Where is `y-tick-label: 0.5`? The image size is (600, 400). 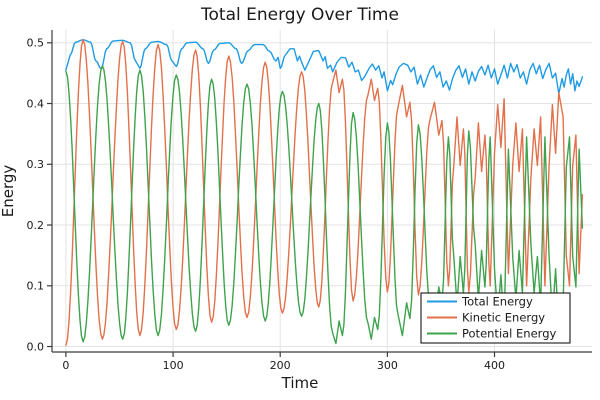 y-tick-label: 0.5 is located at coordinates (36, 43).